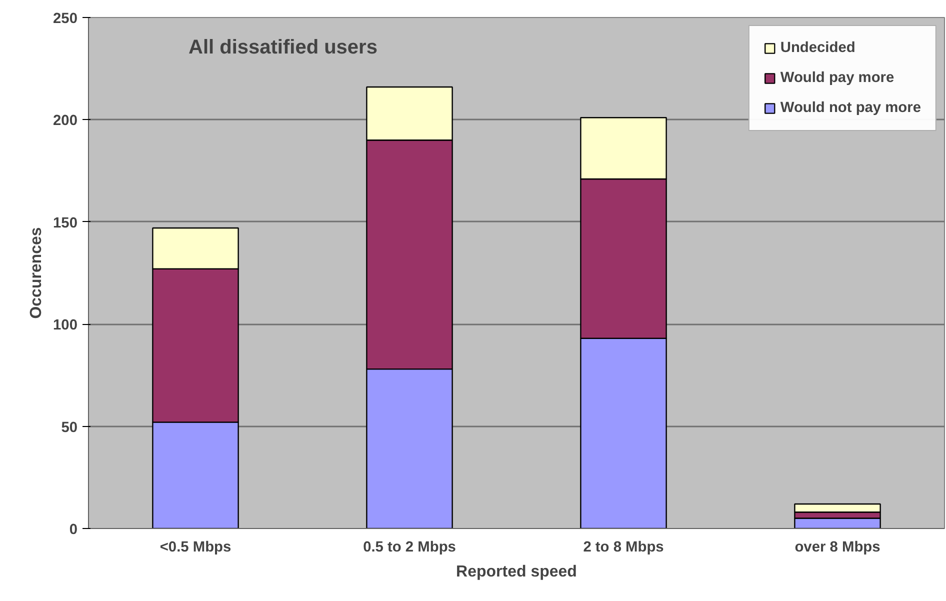 The image size is (946, 601). I want to click on text: All dissatified users, so click(283, 47).